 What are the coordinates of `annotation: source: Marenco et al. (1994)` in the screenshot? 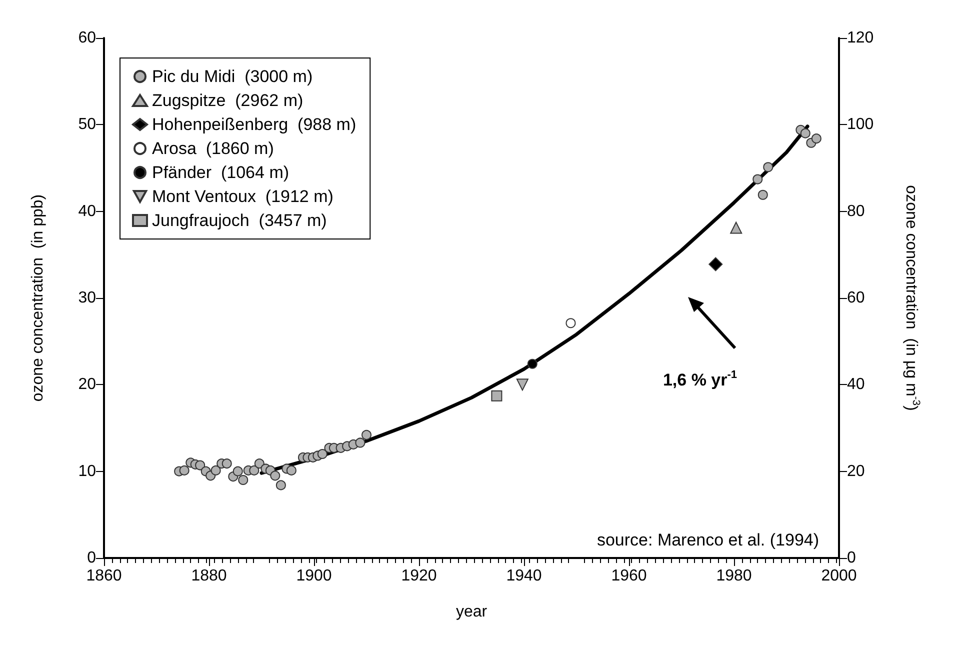 It's located at (708, 540).